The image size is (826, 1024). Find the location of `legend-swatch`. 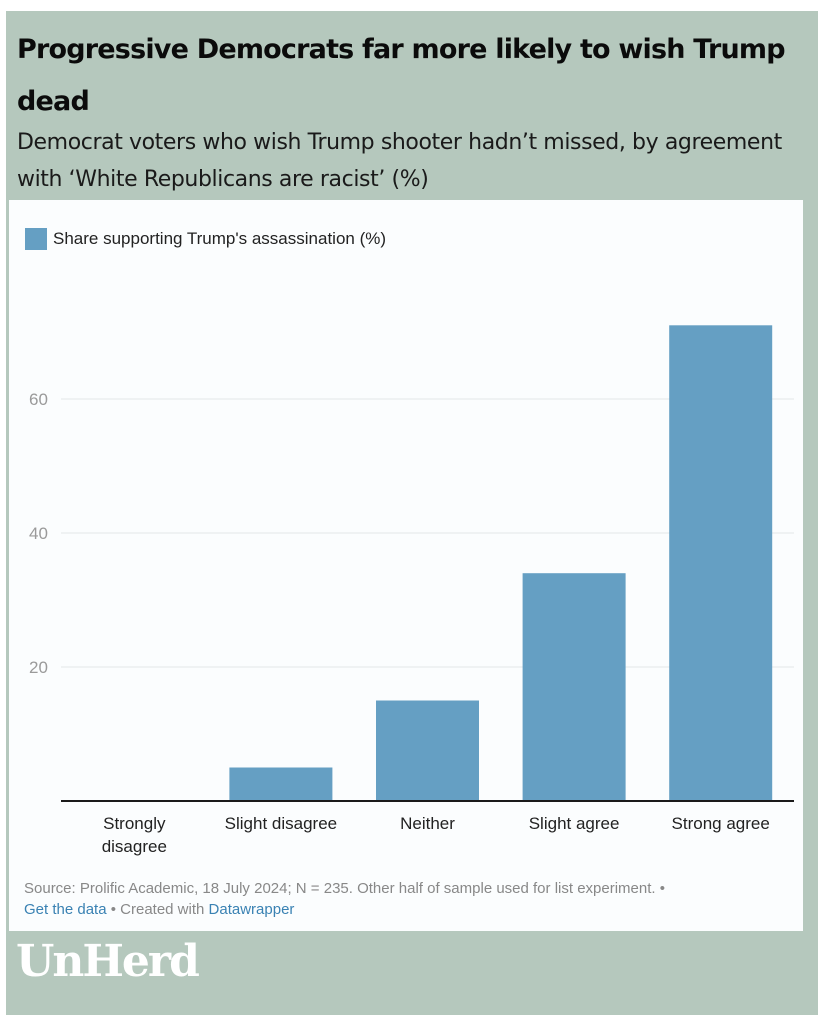

legend-swatch is located at coordinates (36, 239).